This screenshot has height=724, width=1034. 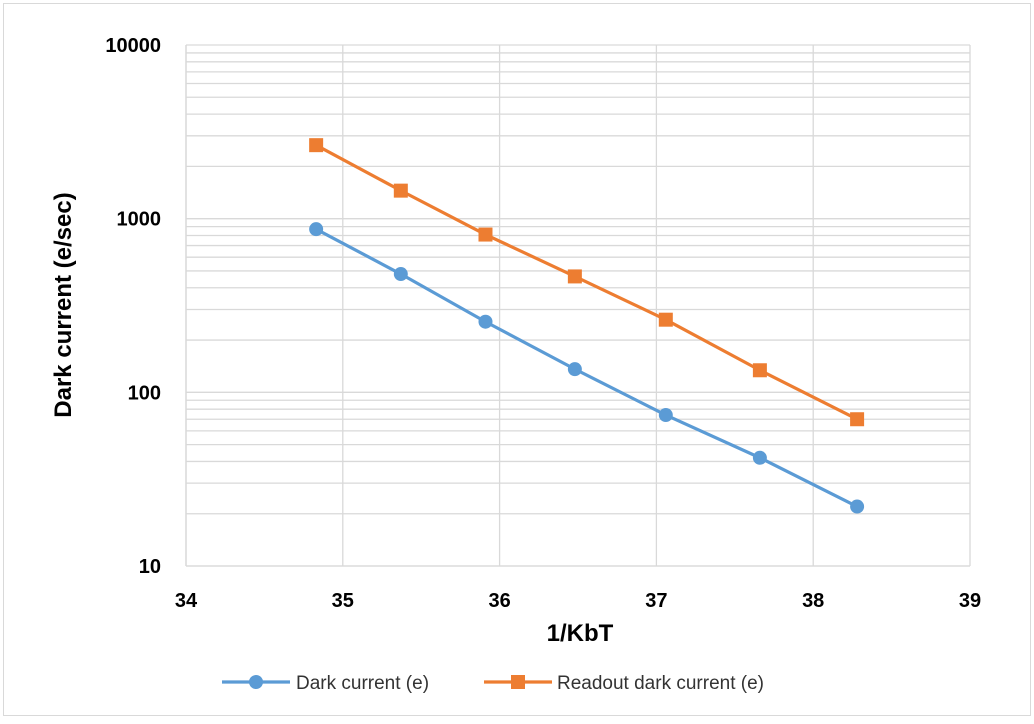 I want to click on y-axis-title: Dark current (e/sec), so click(x=63, y=304).